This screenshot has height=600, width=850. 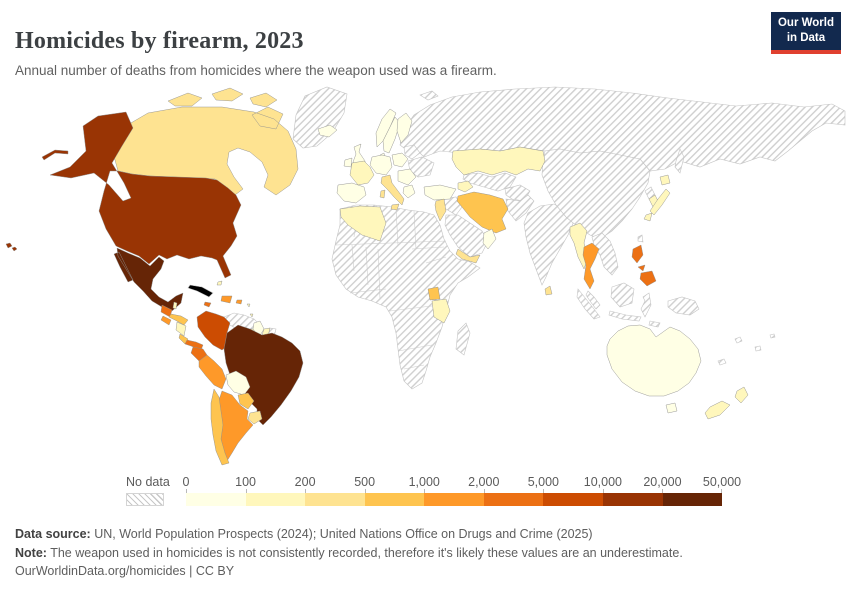 What do you see at coordinates (520, 208) in the screenshot?
I see `country-pakistan` at bounding box center [520, 208].